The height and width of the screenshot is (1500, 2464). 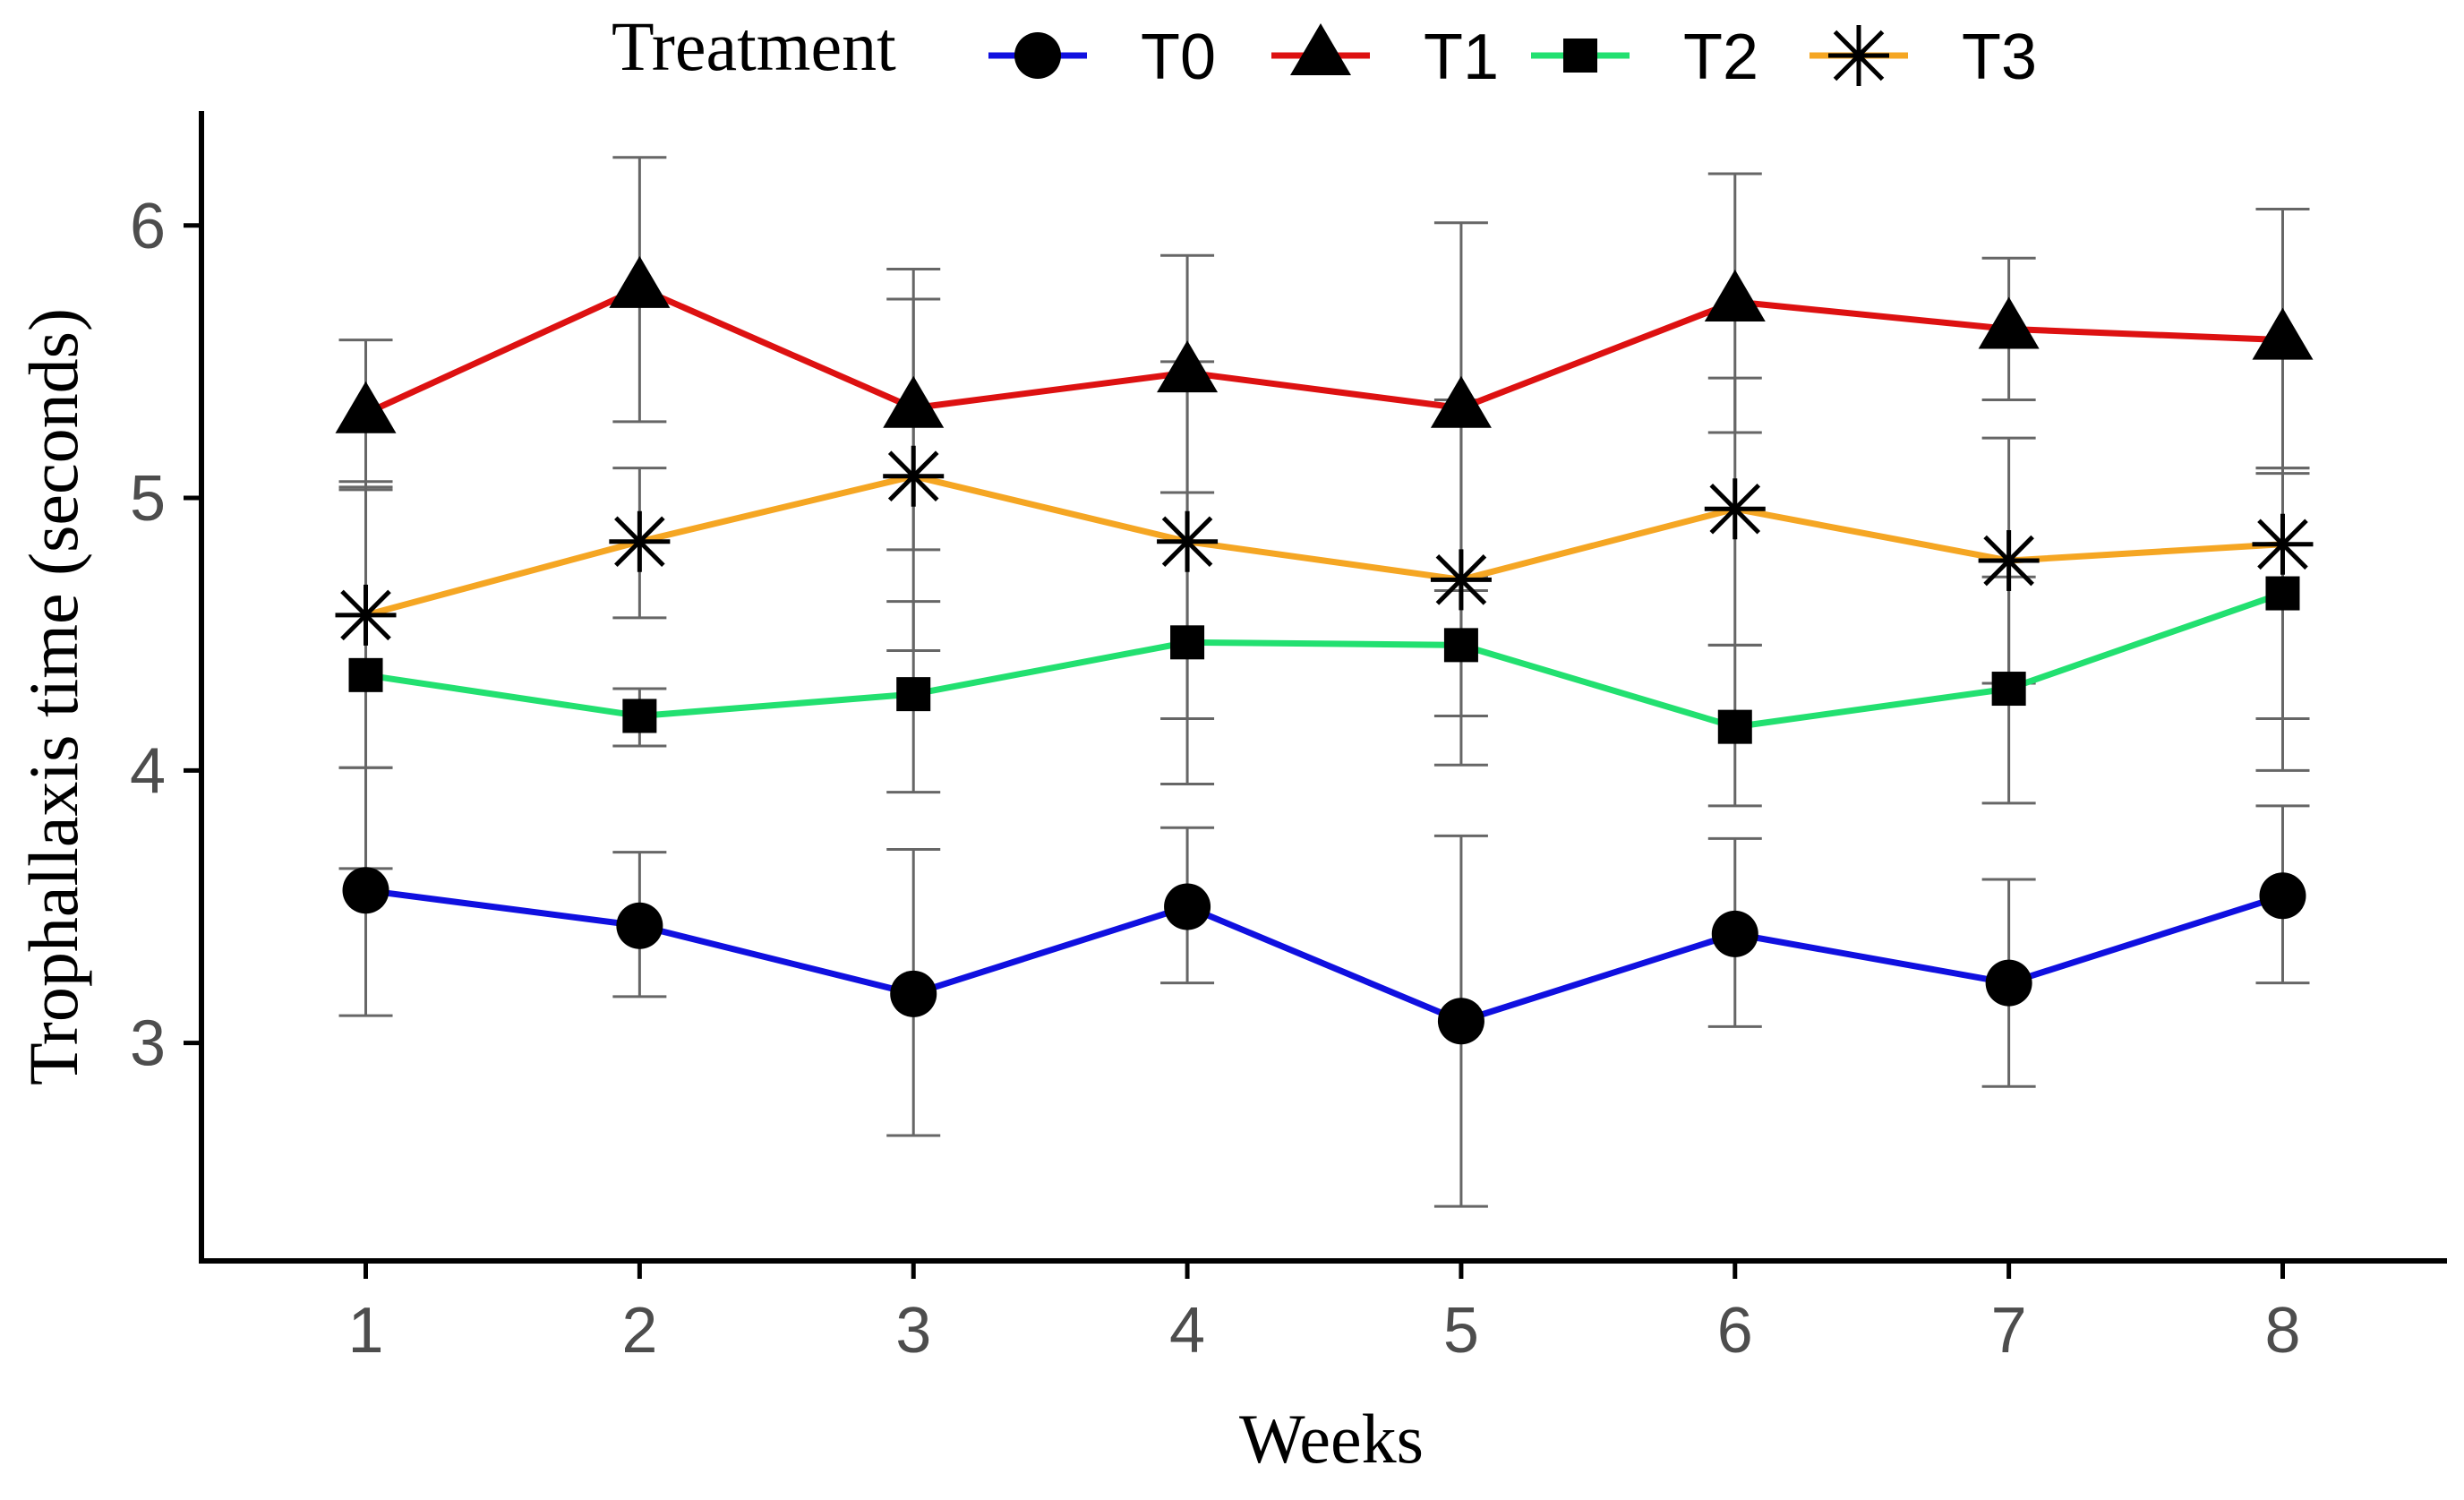 What do you see at coordinates (2282, 1331) in the screenshot?
I see `x-tick-label-8: 8` at bounding box center [2282, 1331].